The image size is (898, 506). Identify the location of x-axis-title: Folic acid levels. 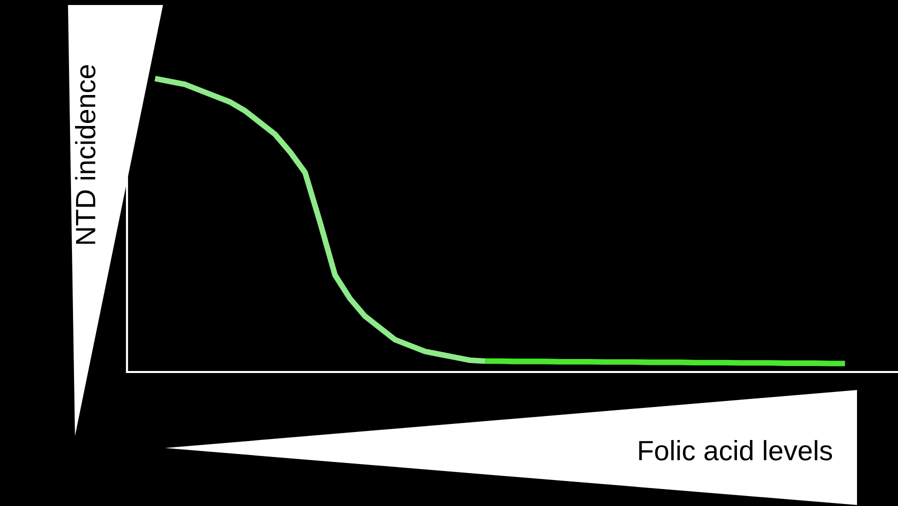
(735, 450).